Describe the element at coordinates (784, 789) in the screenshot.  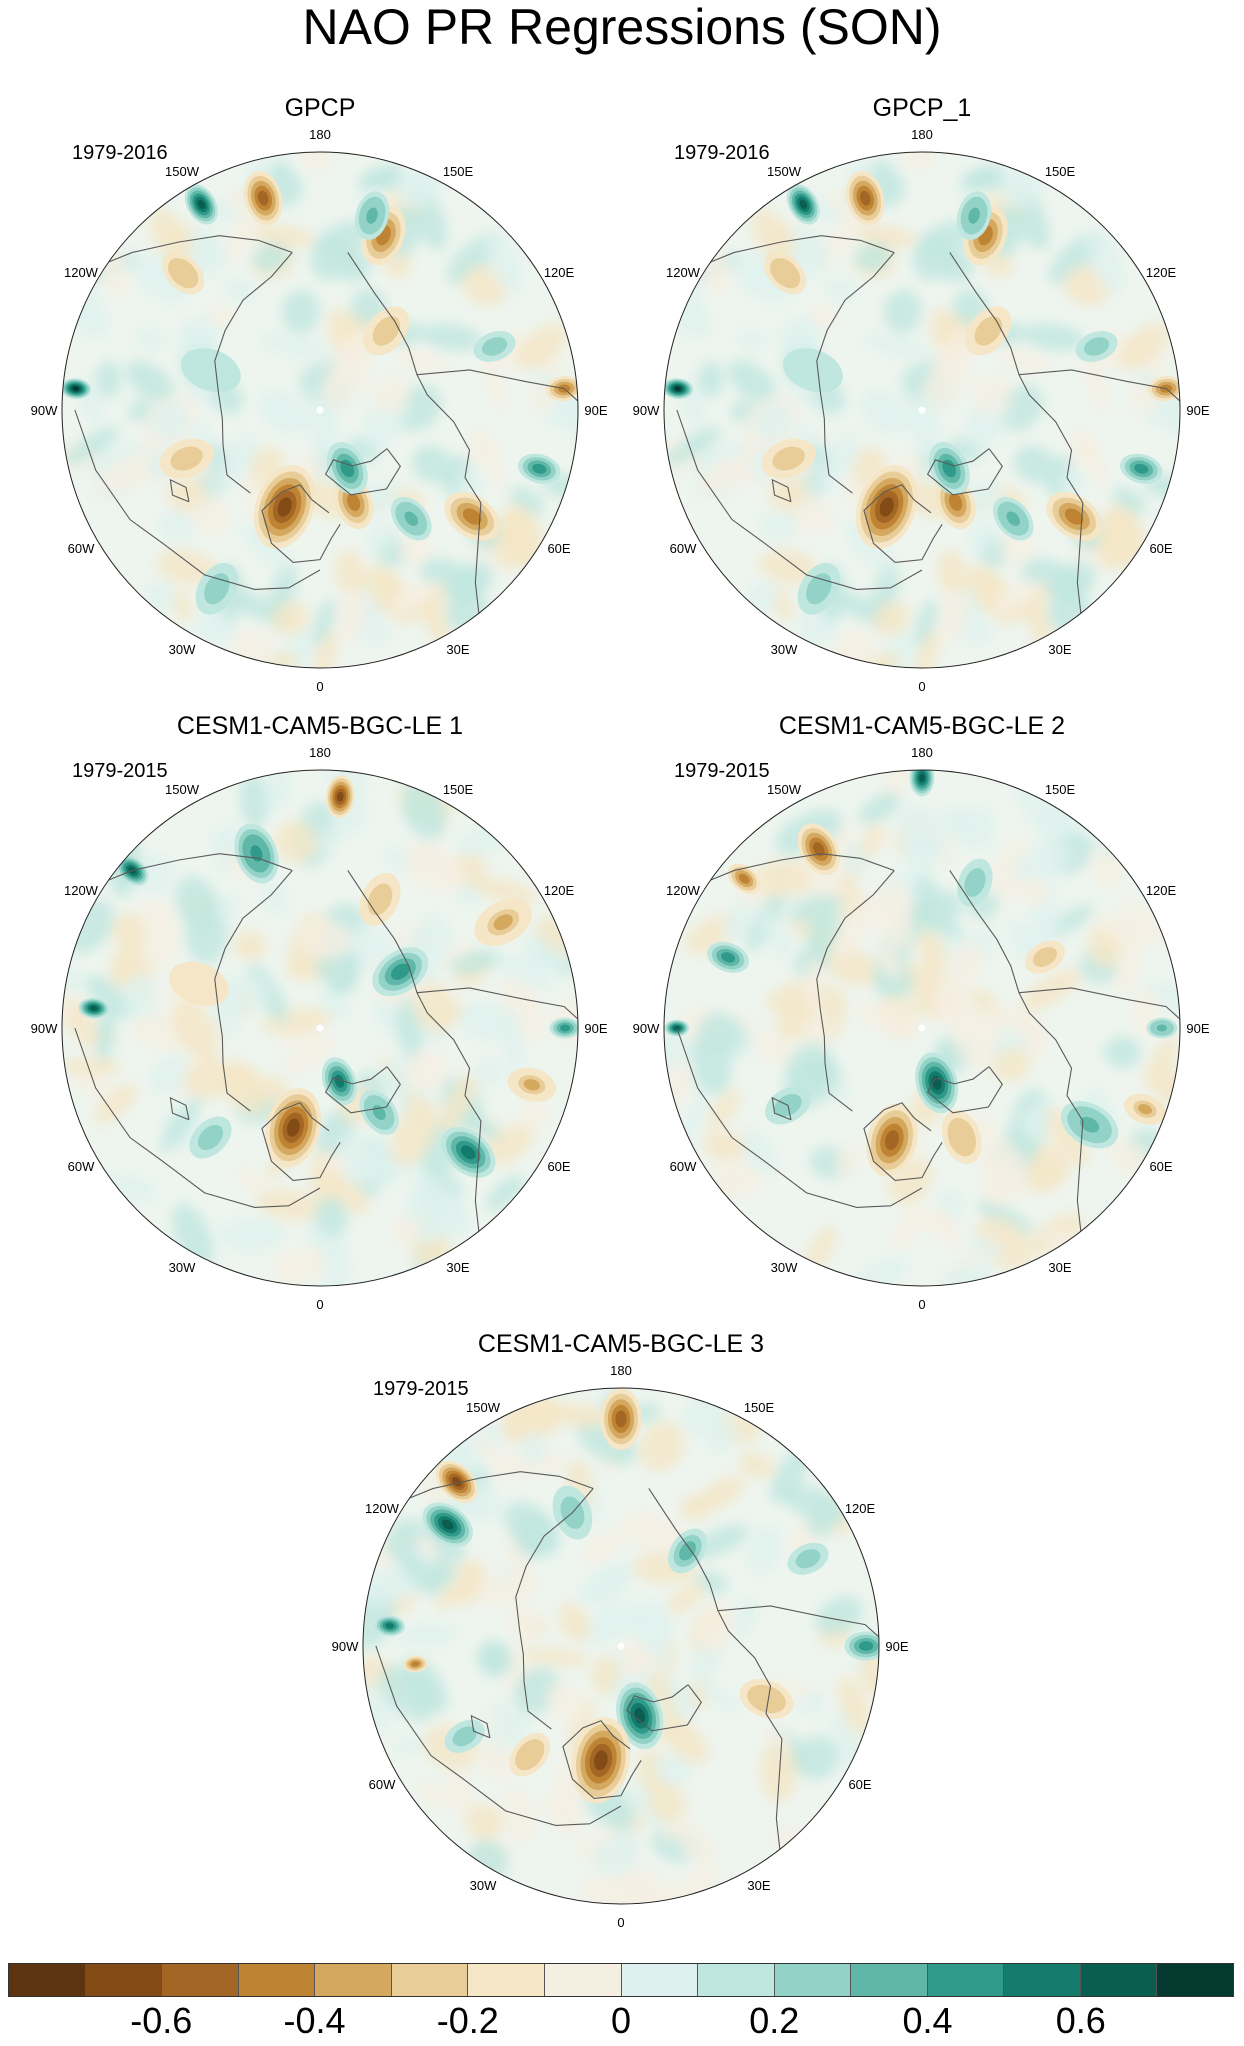
I see `longitude-label: 150W` at that location.